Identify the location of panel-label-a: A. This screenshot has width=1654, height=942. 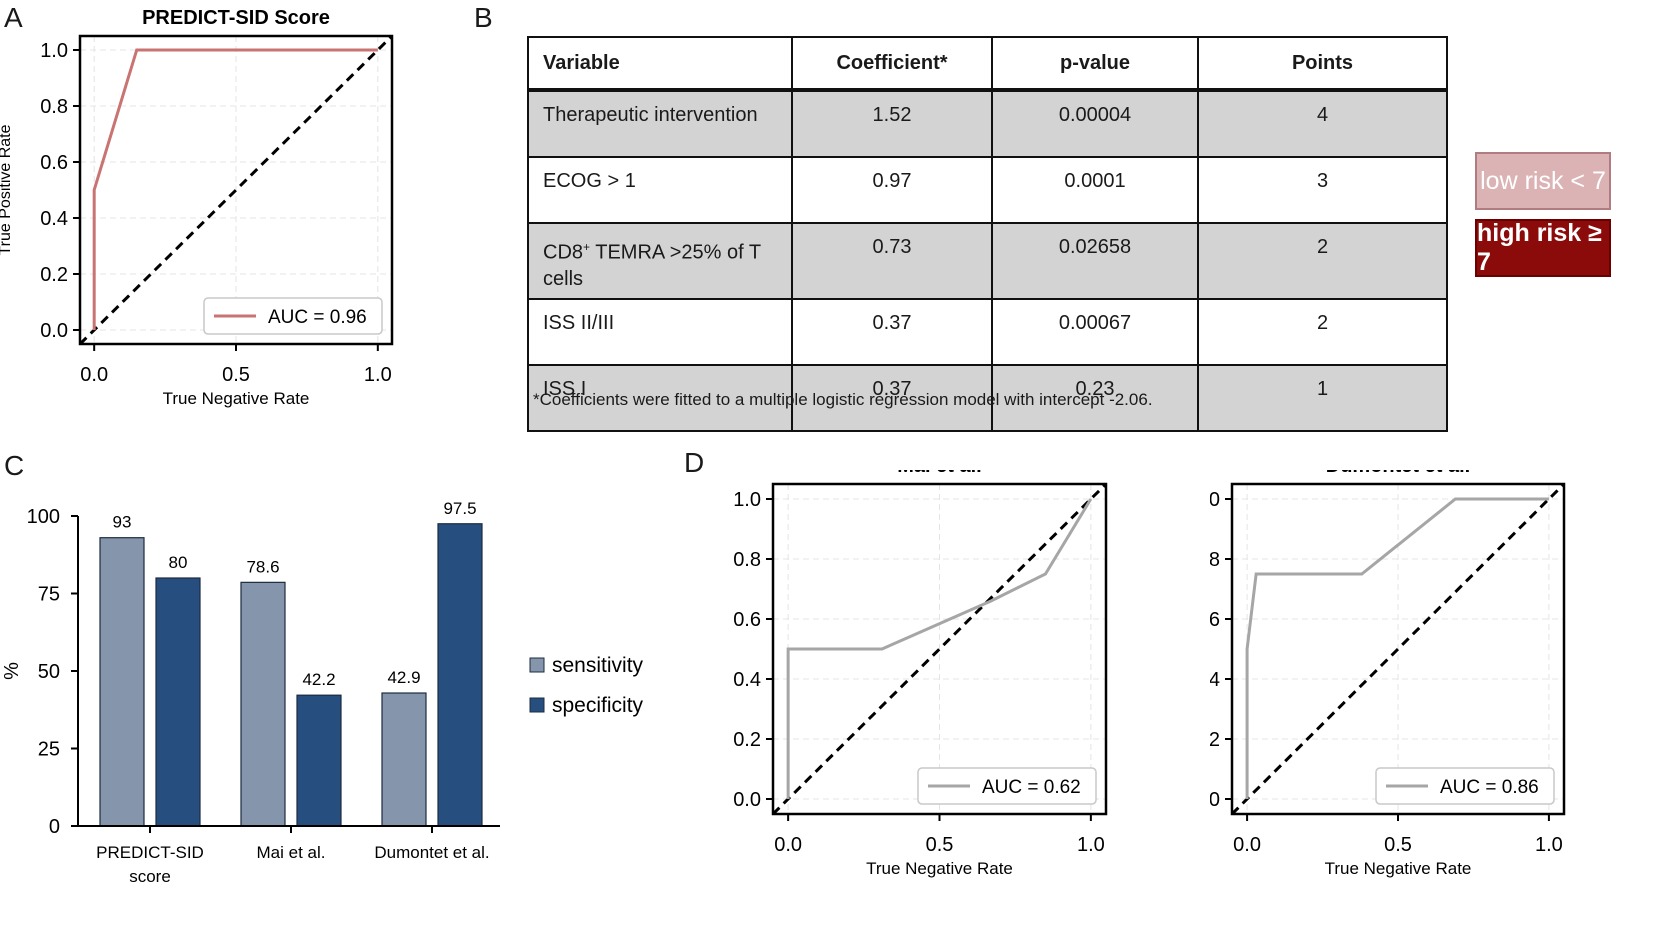
(13, 17).